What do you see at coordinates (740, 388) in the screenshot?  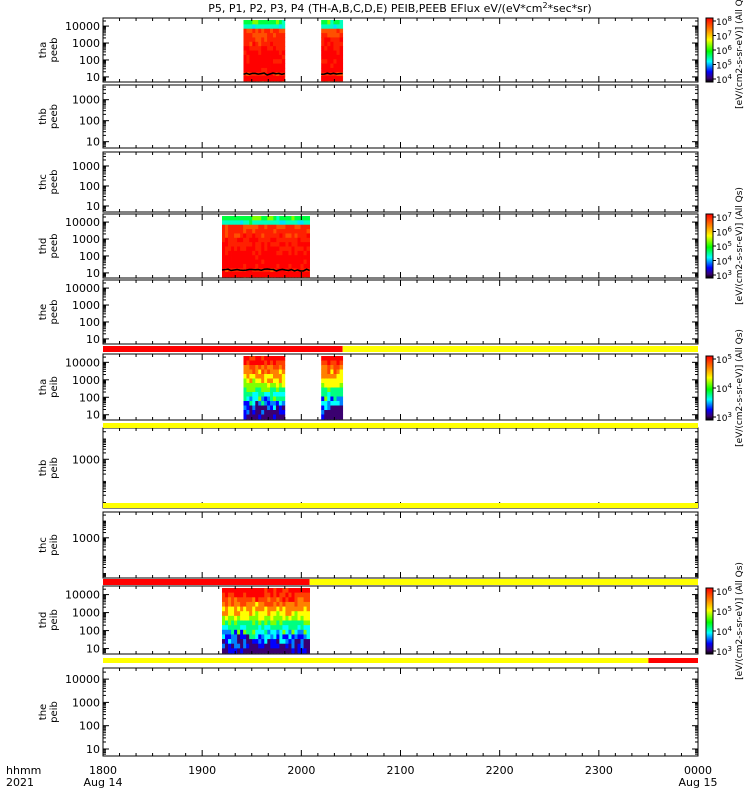 I see `colorbar-label: [eV/(cm2-s-sr-eV)] (All Qs)` at bounding box center [740, 388].